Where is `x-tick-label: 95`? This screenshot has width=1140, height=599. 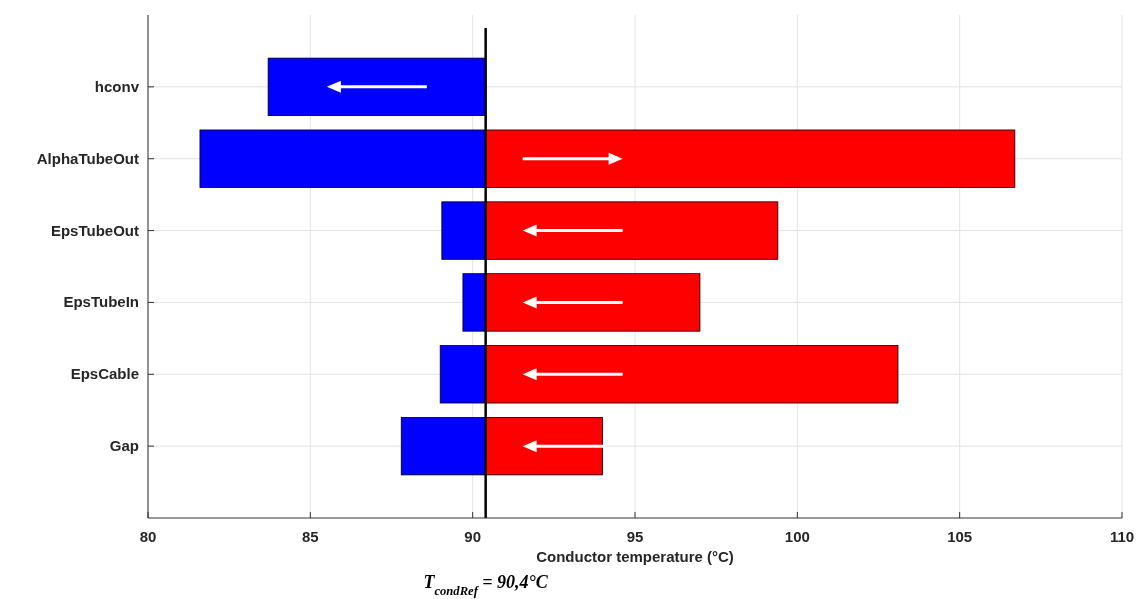
x-tick-label: 95 is located at coordinates (635, 536).